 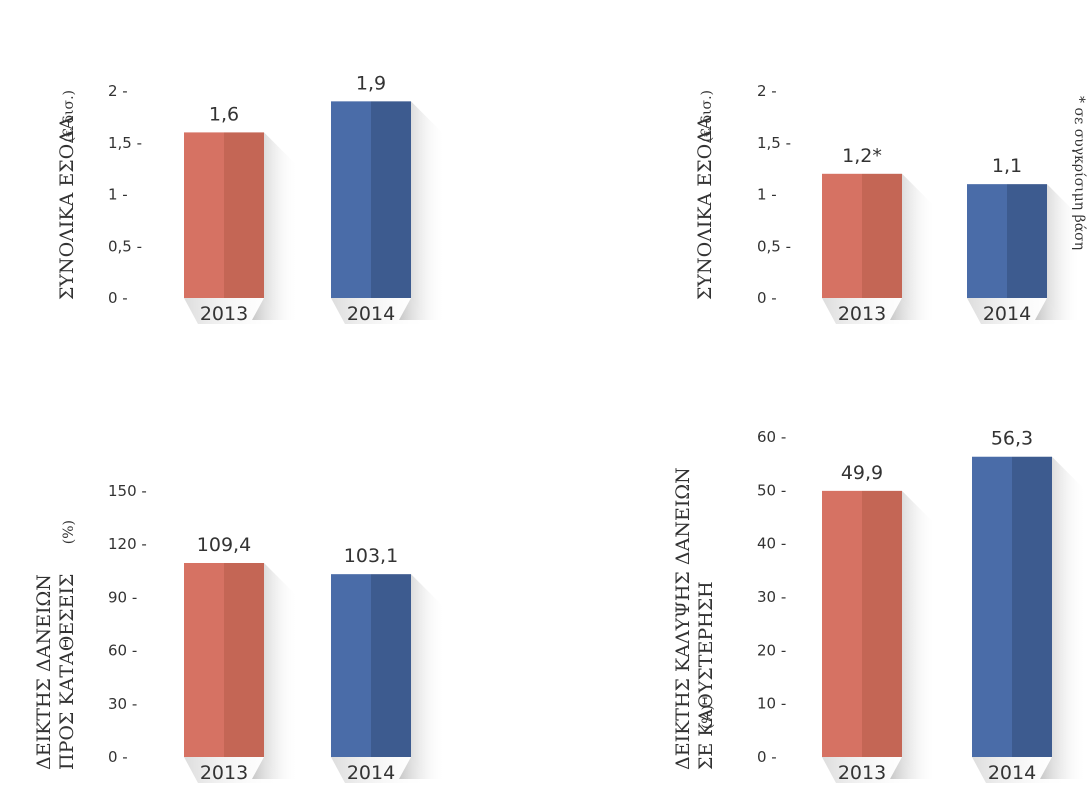 What do you see at coordinates (771, 490) in the screenshot?
I see `y-tick-label: 50 -` at bounding box center [771, 490].